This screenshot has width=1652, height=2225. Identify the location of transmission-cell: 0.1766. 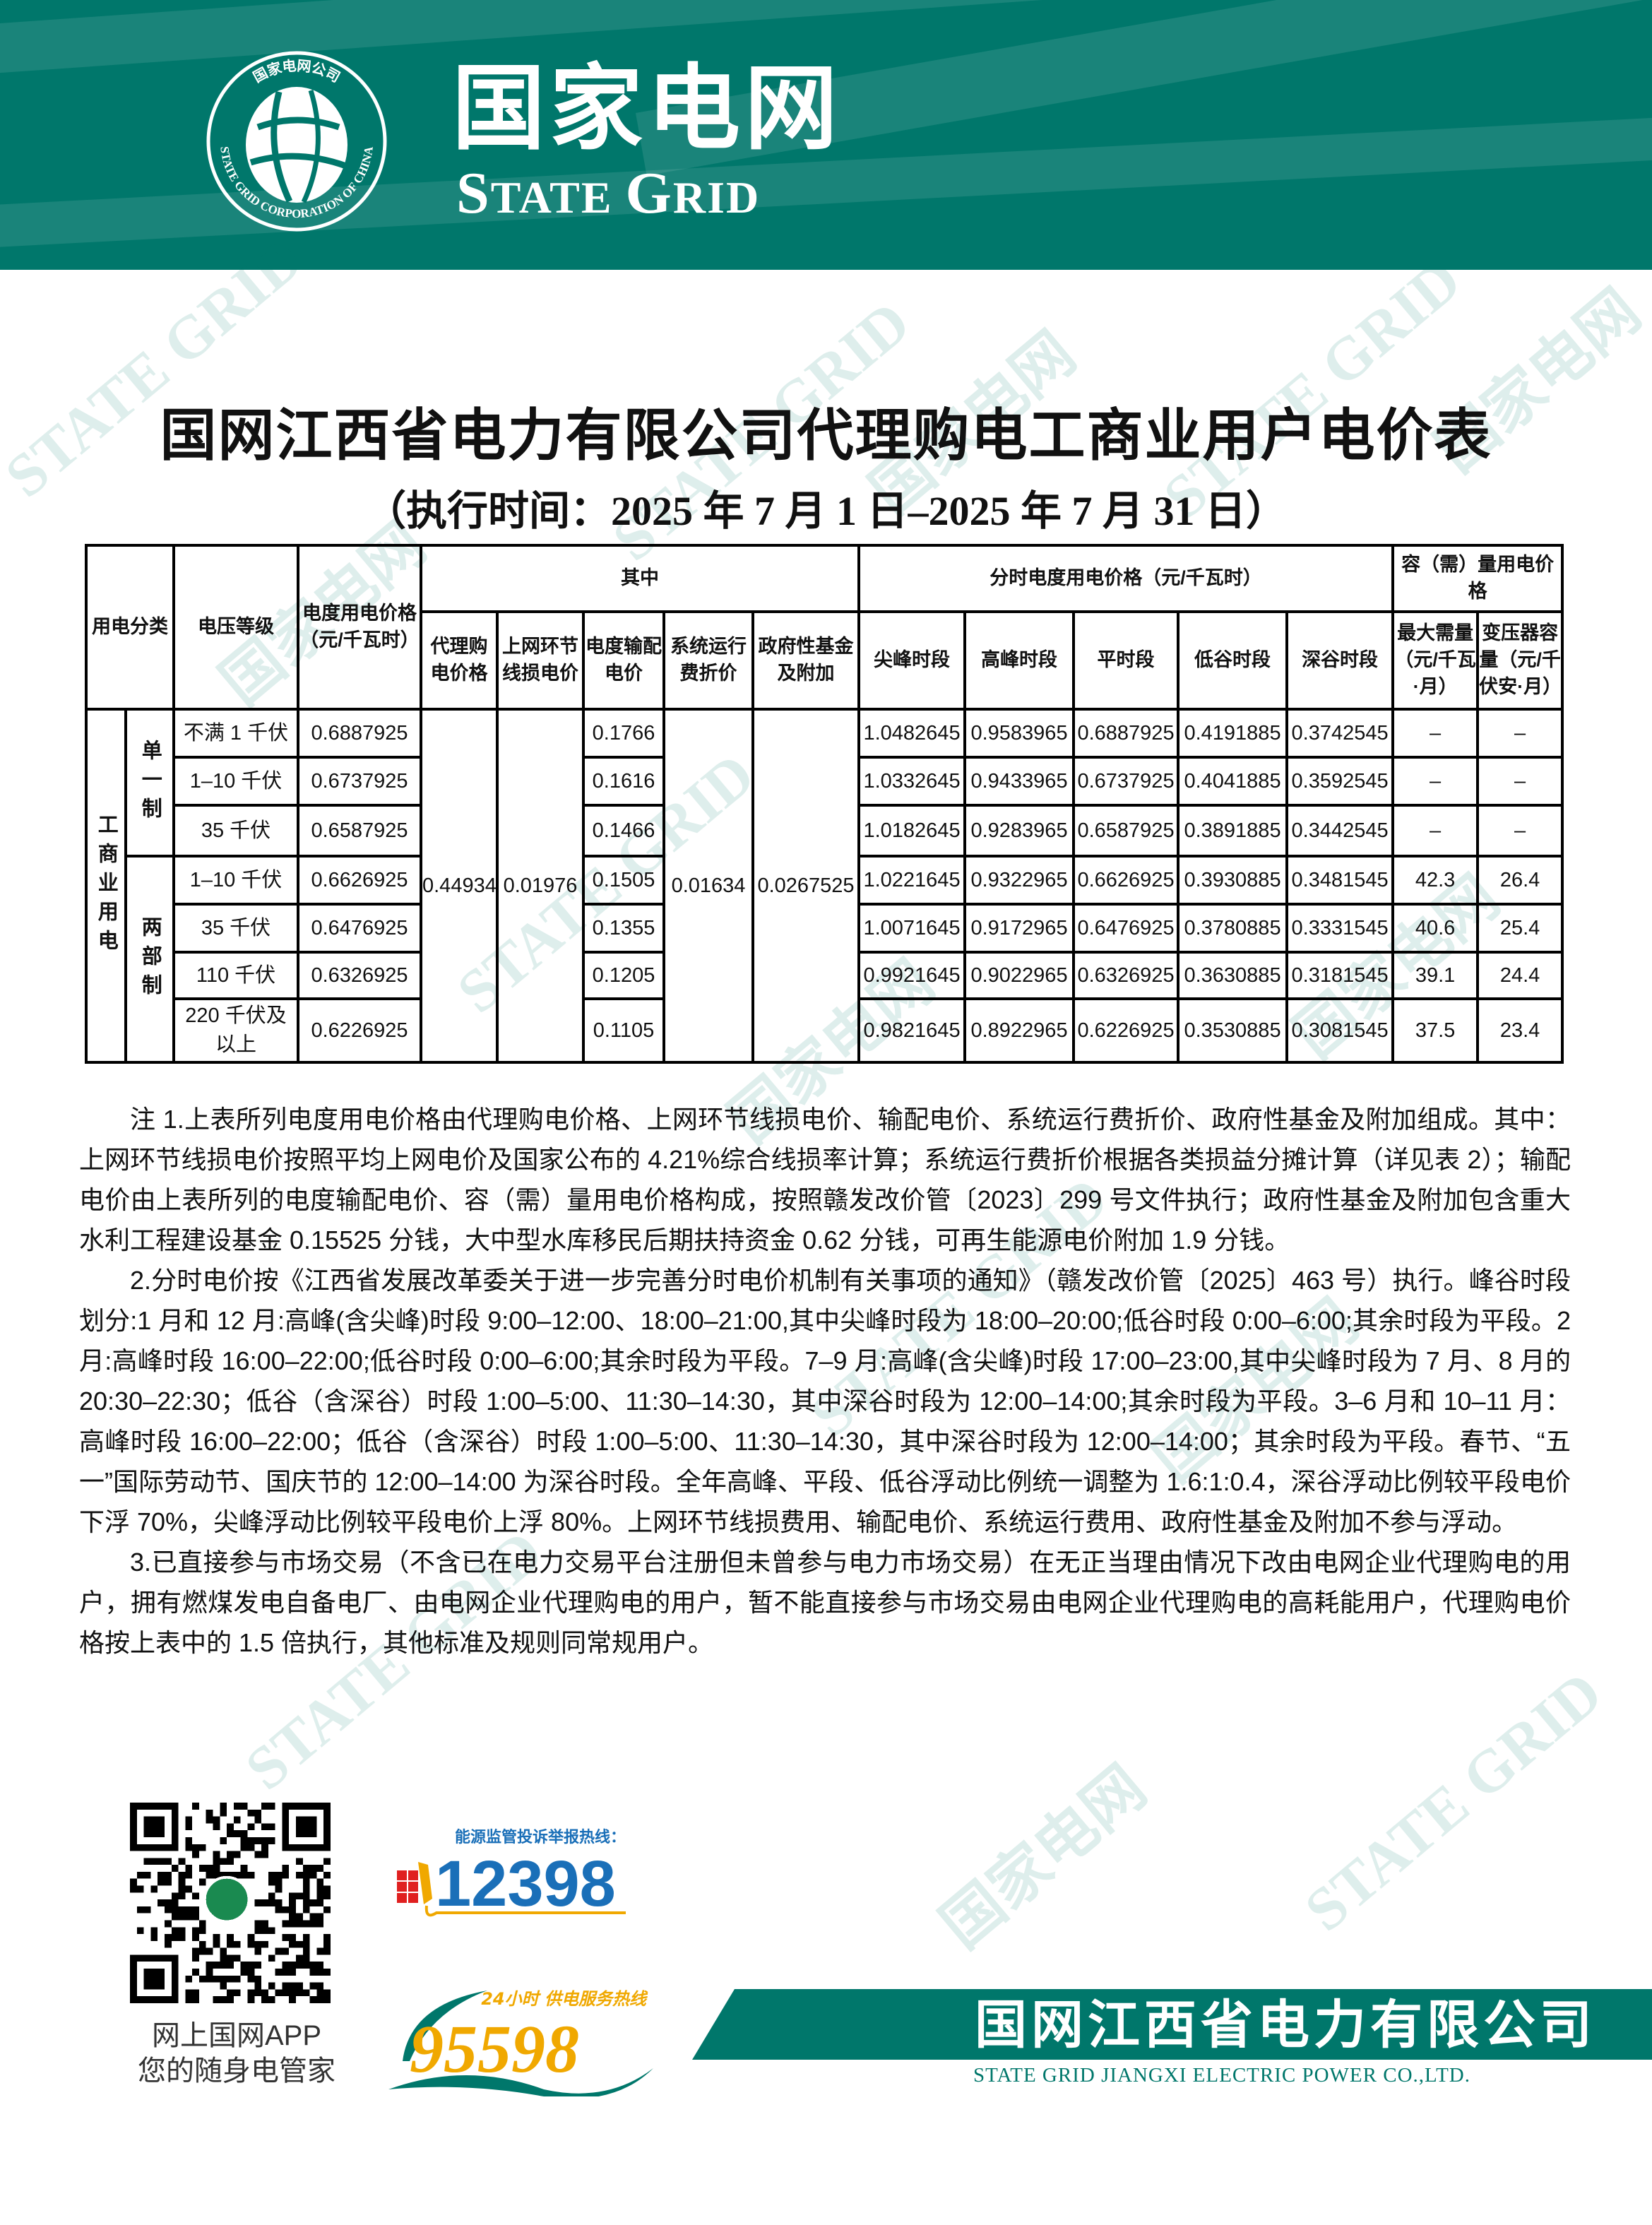
(623, 733).